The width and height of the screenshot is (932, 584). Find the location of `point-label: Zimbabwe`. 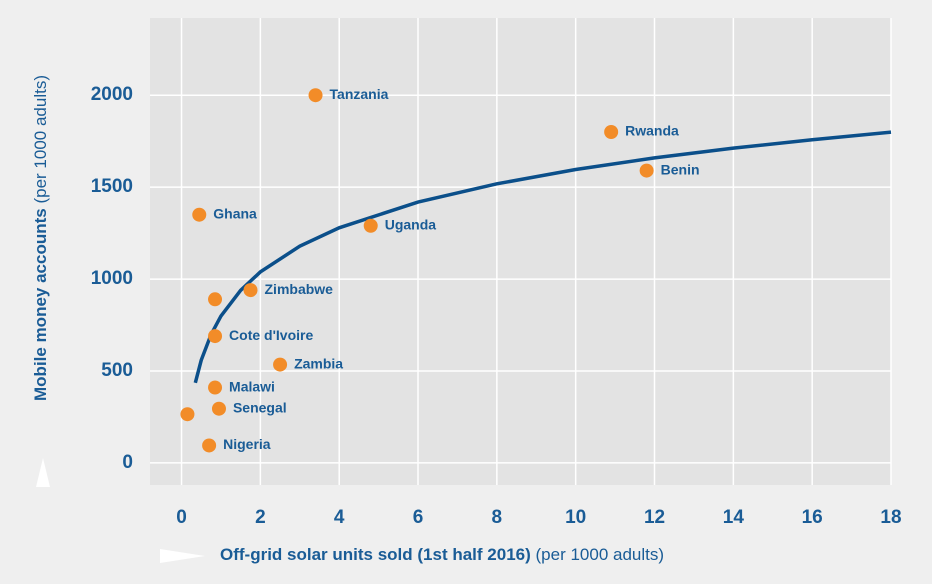

point-label: Zimbabwe is located at coordinates (299, 289).